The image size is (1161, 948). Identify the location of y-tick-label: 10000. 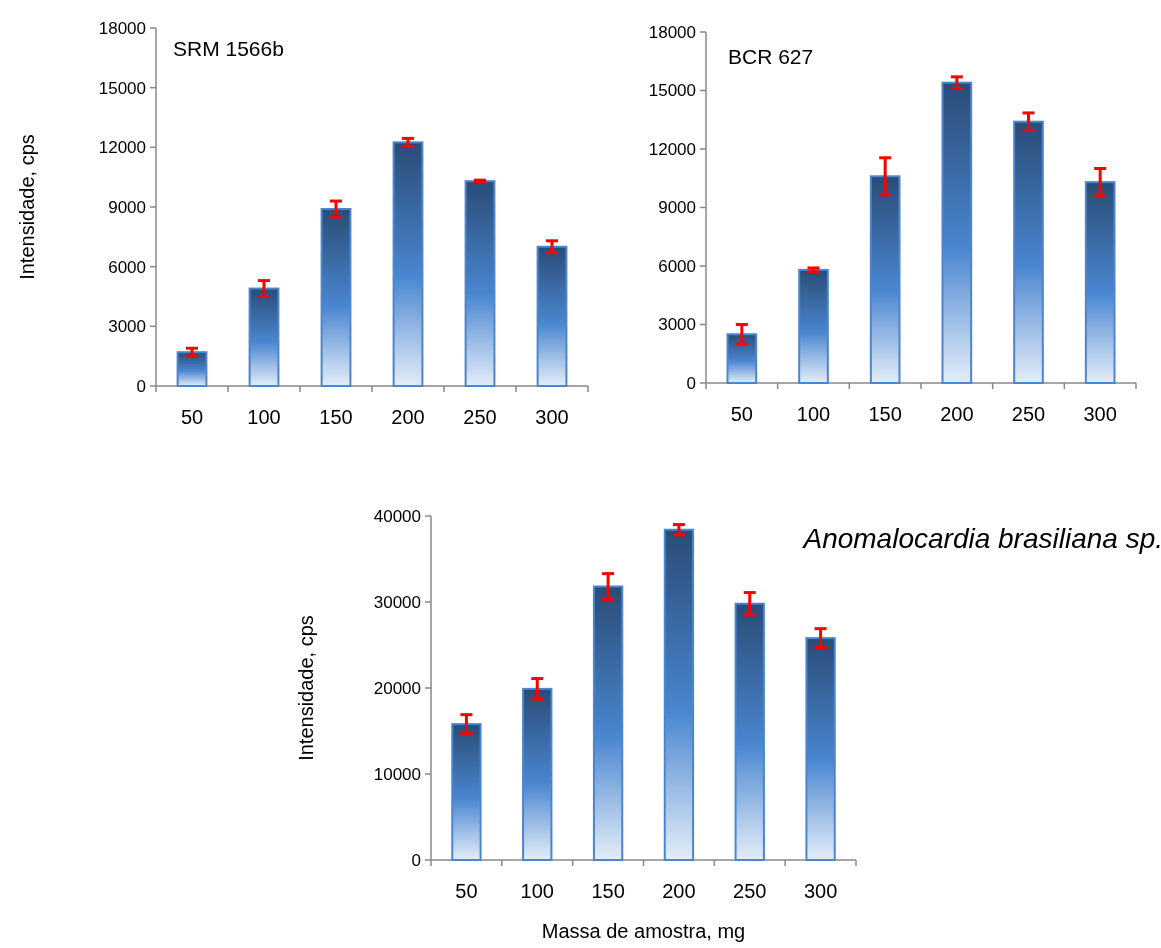
(397, 774).